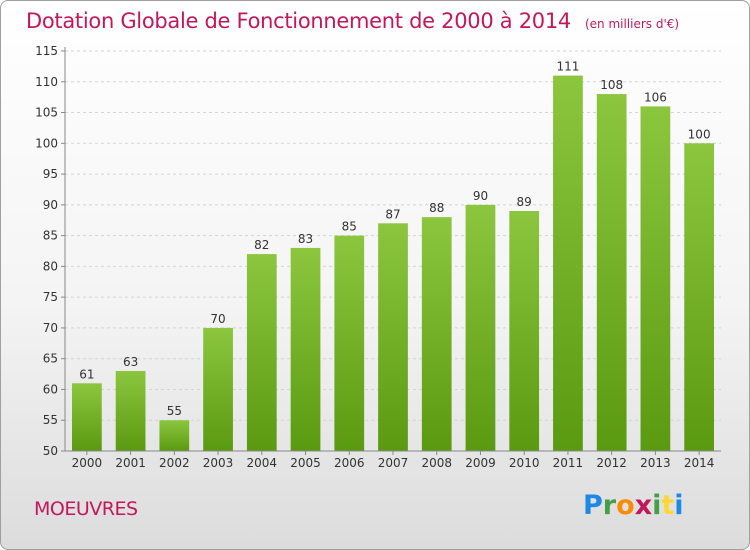  I want to click on y-tick-label: 90, so click(50, 205).